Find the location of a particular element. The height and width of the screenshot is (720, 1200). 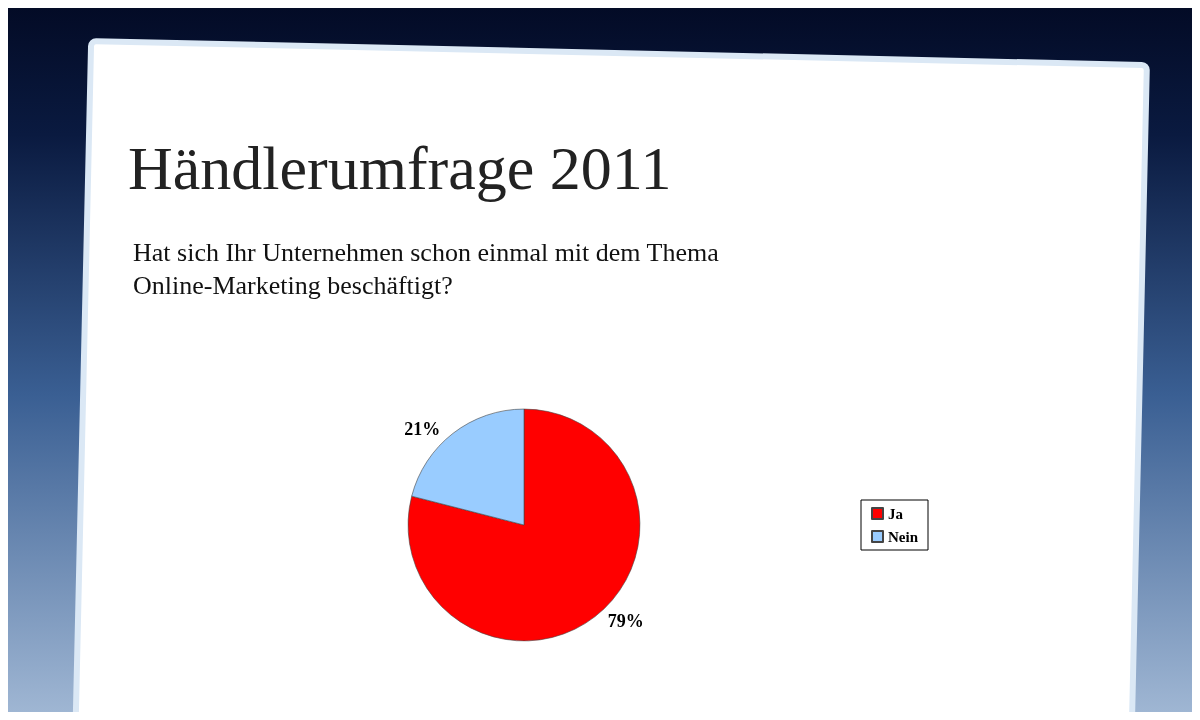

data-label: 79% is located at coordinates (625, 621).